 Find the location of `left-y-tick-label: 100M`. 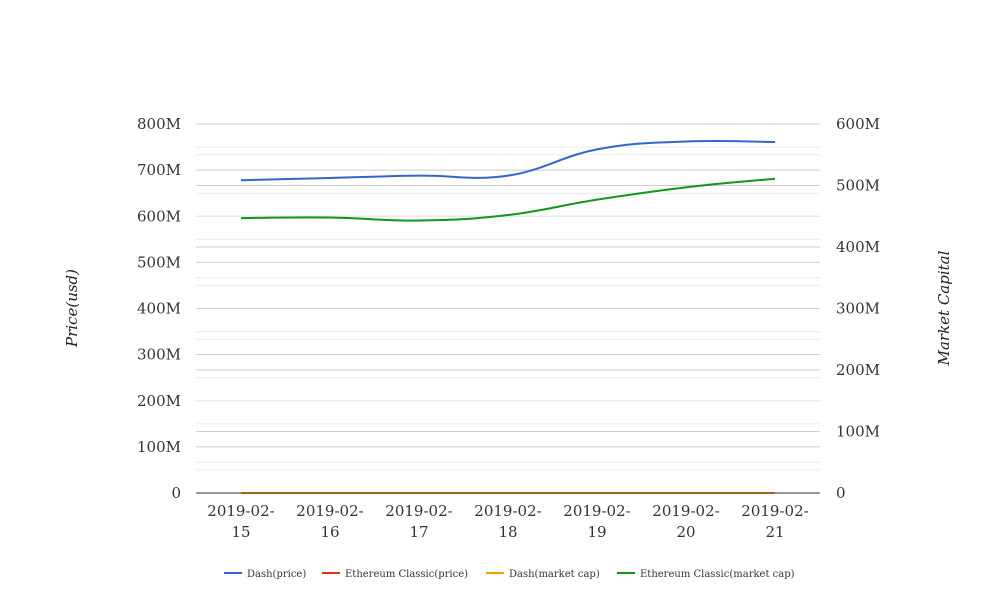

left-y-tick-label: 100M is located at coordinates (159, 447).